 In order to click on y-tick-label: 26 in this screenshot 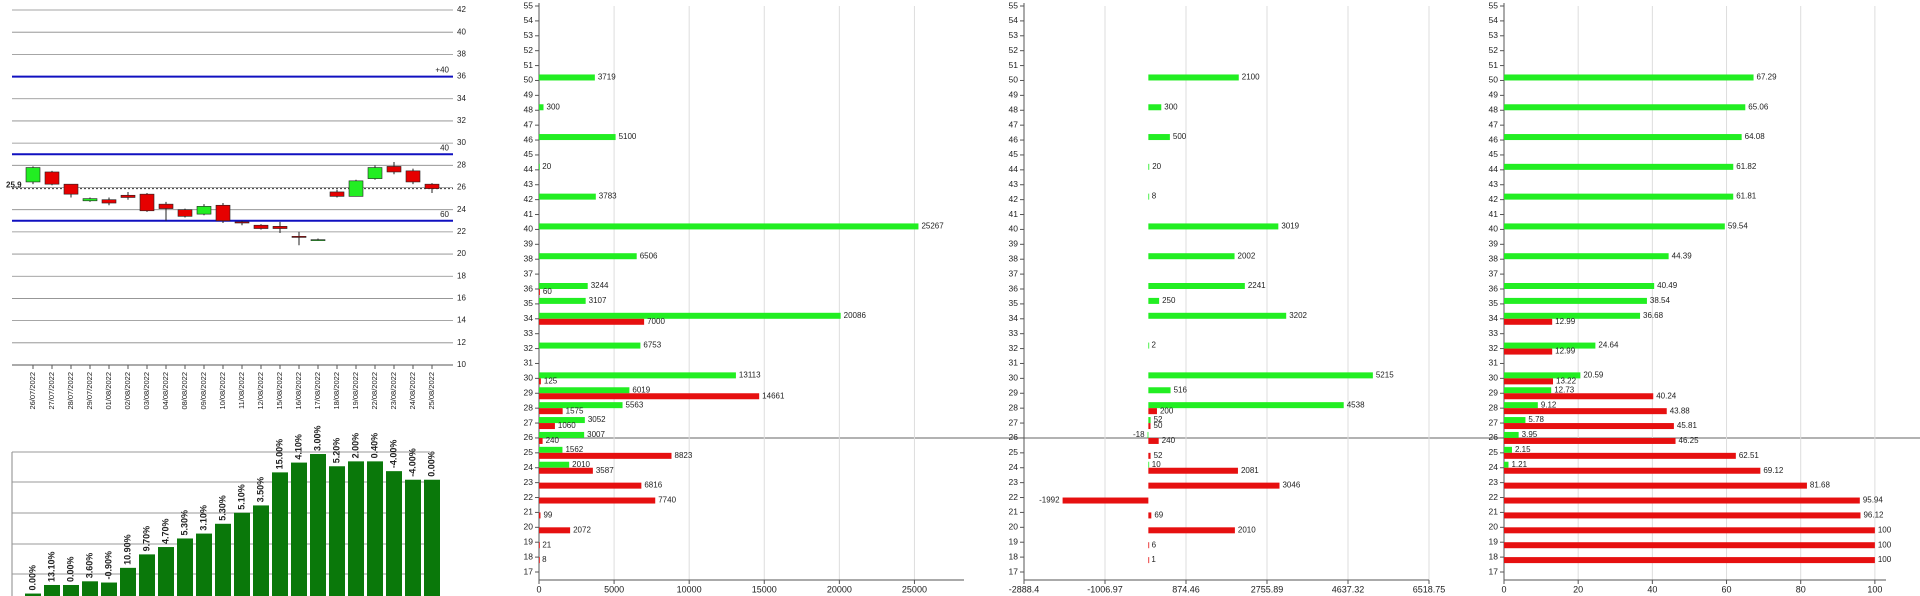, I will do `click(529, 437)`.